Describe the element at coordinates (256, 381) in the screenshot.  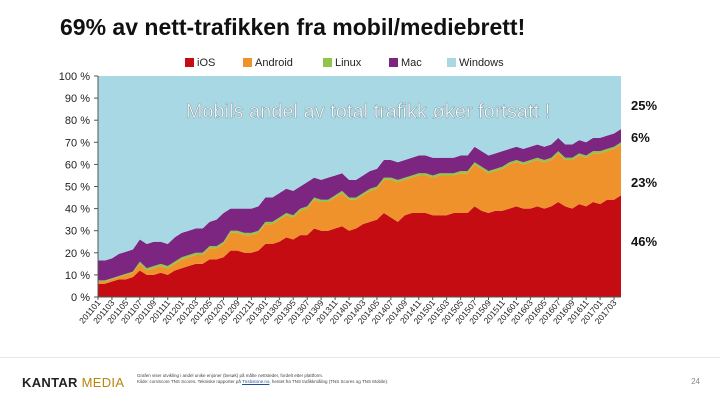
I see `source-link: Tnsbstone.no` at that location.